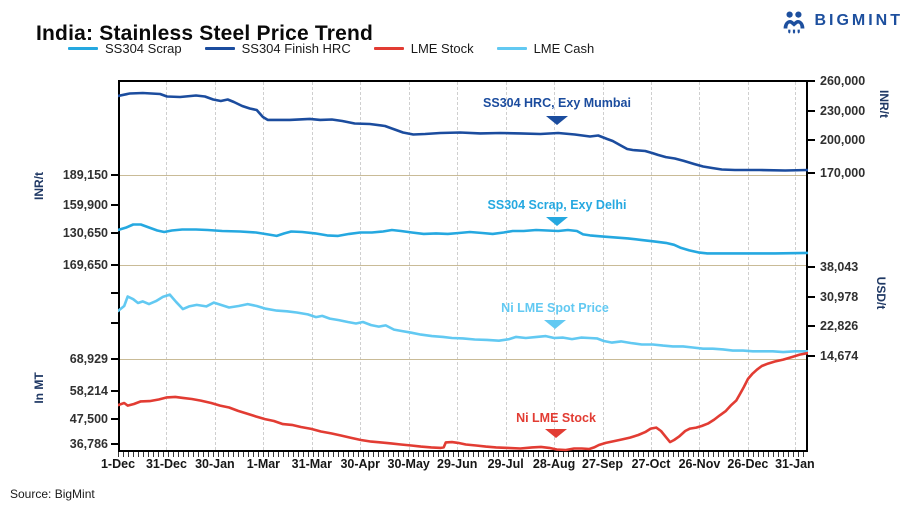  What do you see at coordinates (88, 444) in the screenshot?
I see `left-axis-label: 36,786` at bounding box center [88, 444].